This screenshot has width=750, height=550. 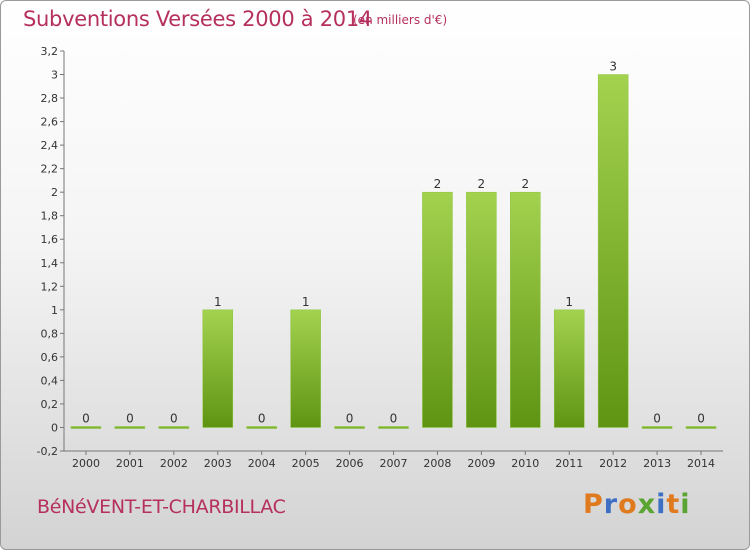 I want to click on x-tick-label: 2000, so click(x=86, y=463).